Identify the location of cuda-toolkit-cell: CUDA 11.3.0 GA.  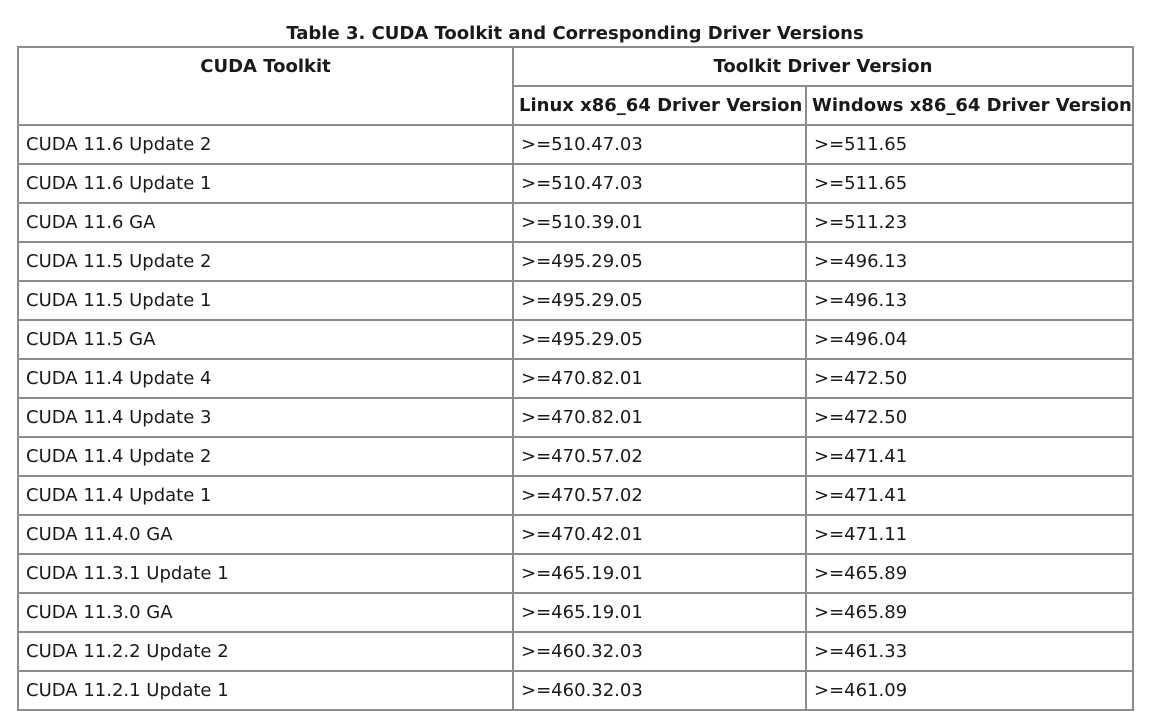
(265, 612).